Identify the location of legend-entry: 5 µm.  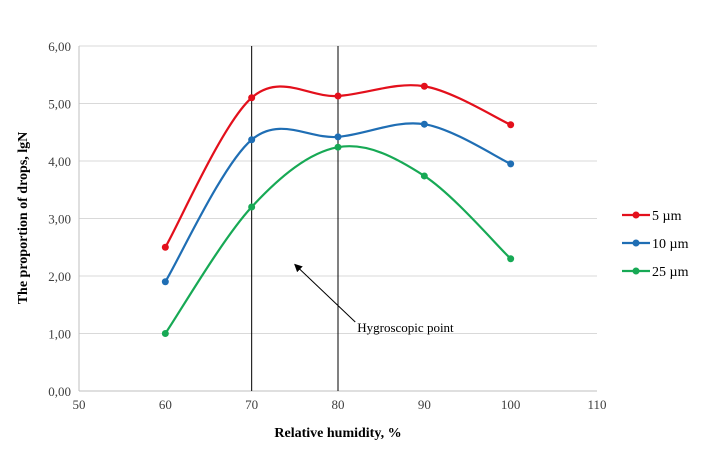
(667, 216).